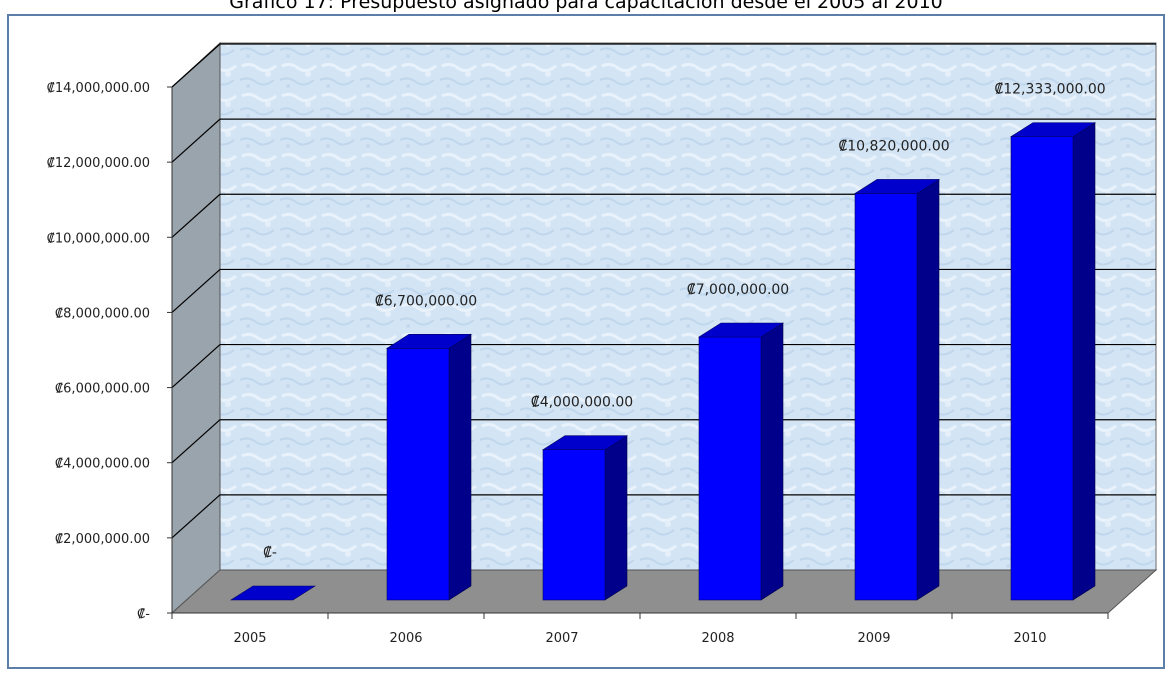 Image resolution: width=1172 pixels, height=675 pixels. I want to click on y-tick-label: ₡2,000,000.00, so click(102, 539).